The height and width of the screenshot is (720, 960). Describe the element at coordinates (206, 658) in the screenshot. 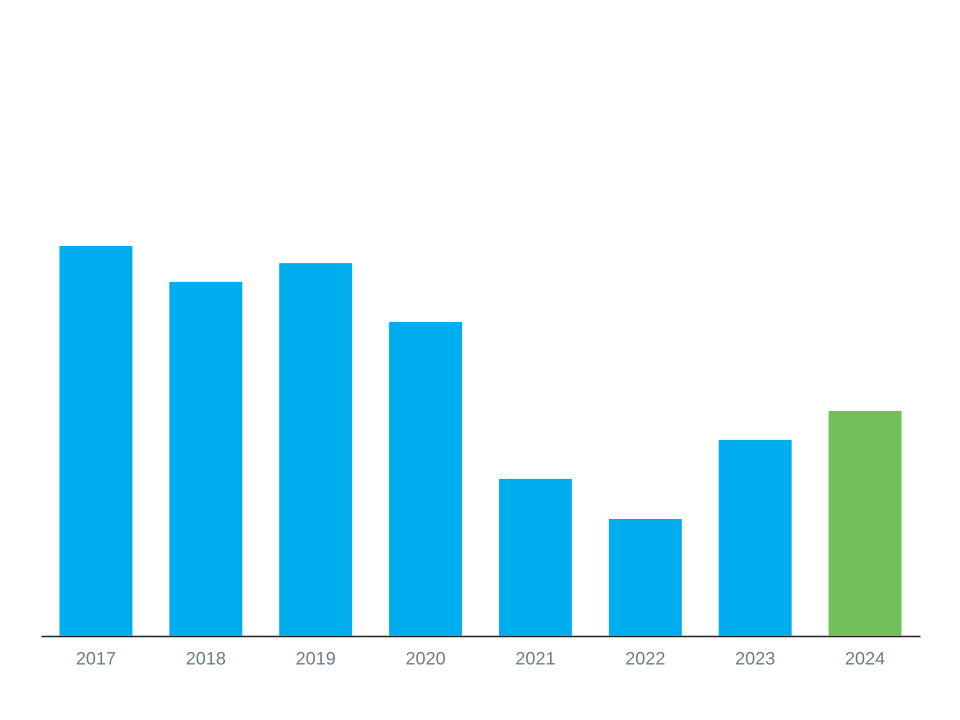

I see `x-tick-label: 2018` at that location.